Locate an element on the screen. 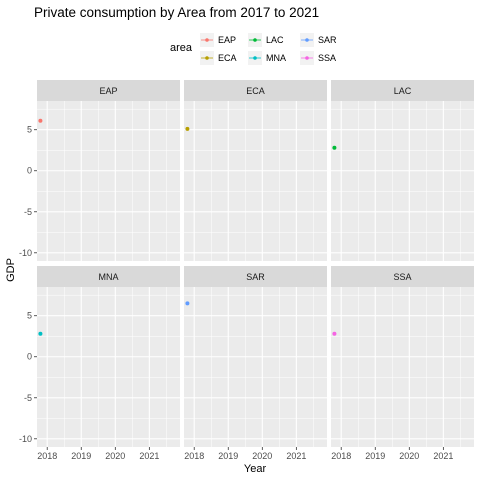 The image size is (480, 480). facet-panel-mna: MNA is located at coordinates (108, 356).